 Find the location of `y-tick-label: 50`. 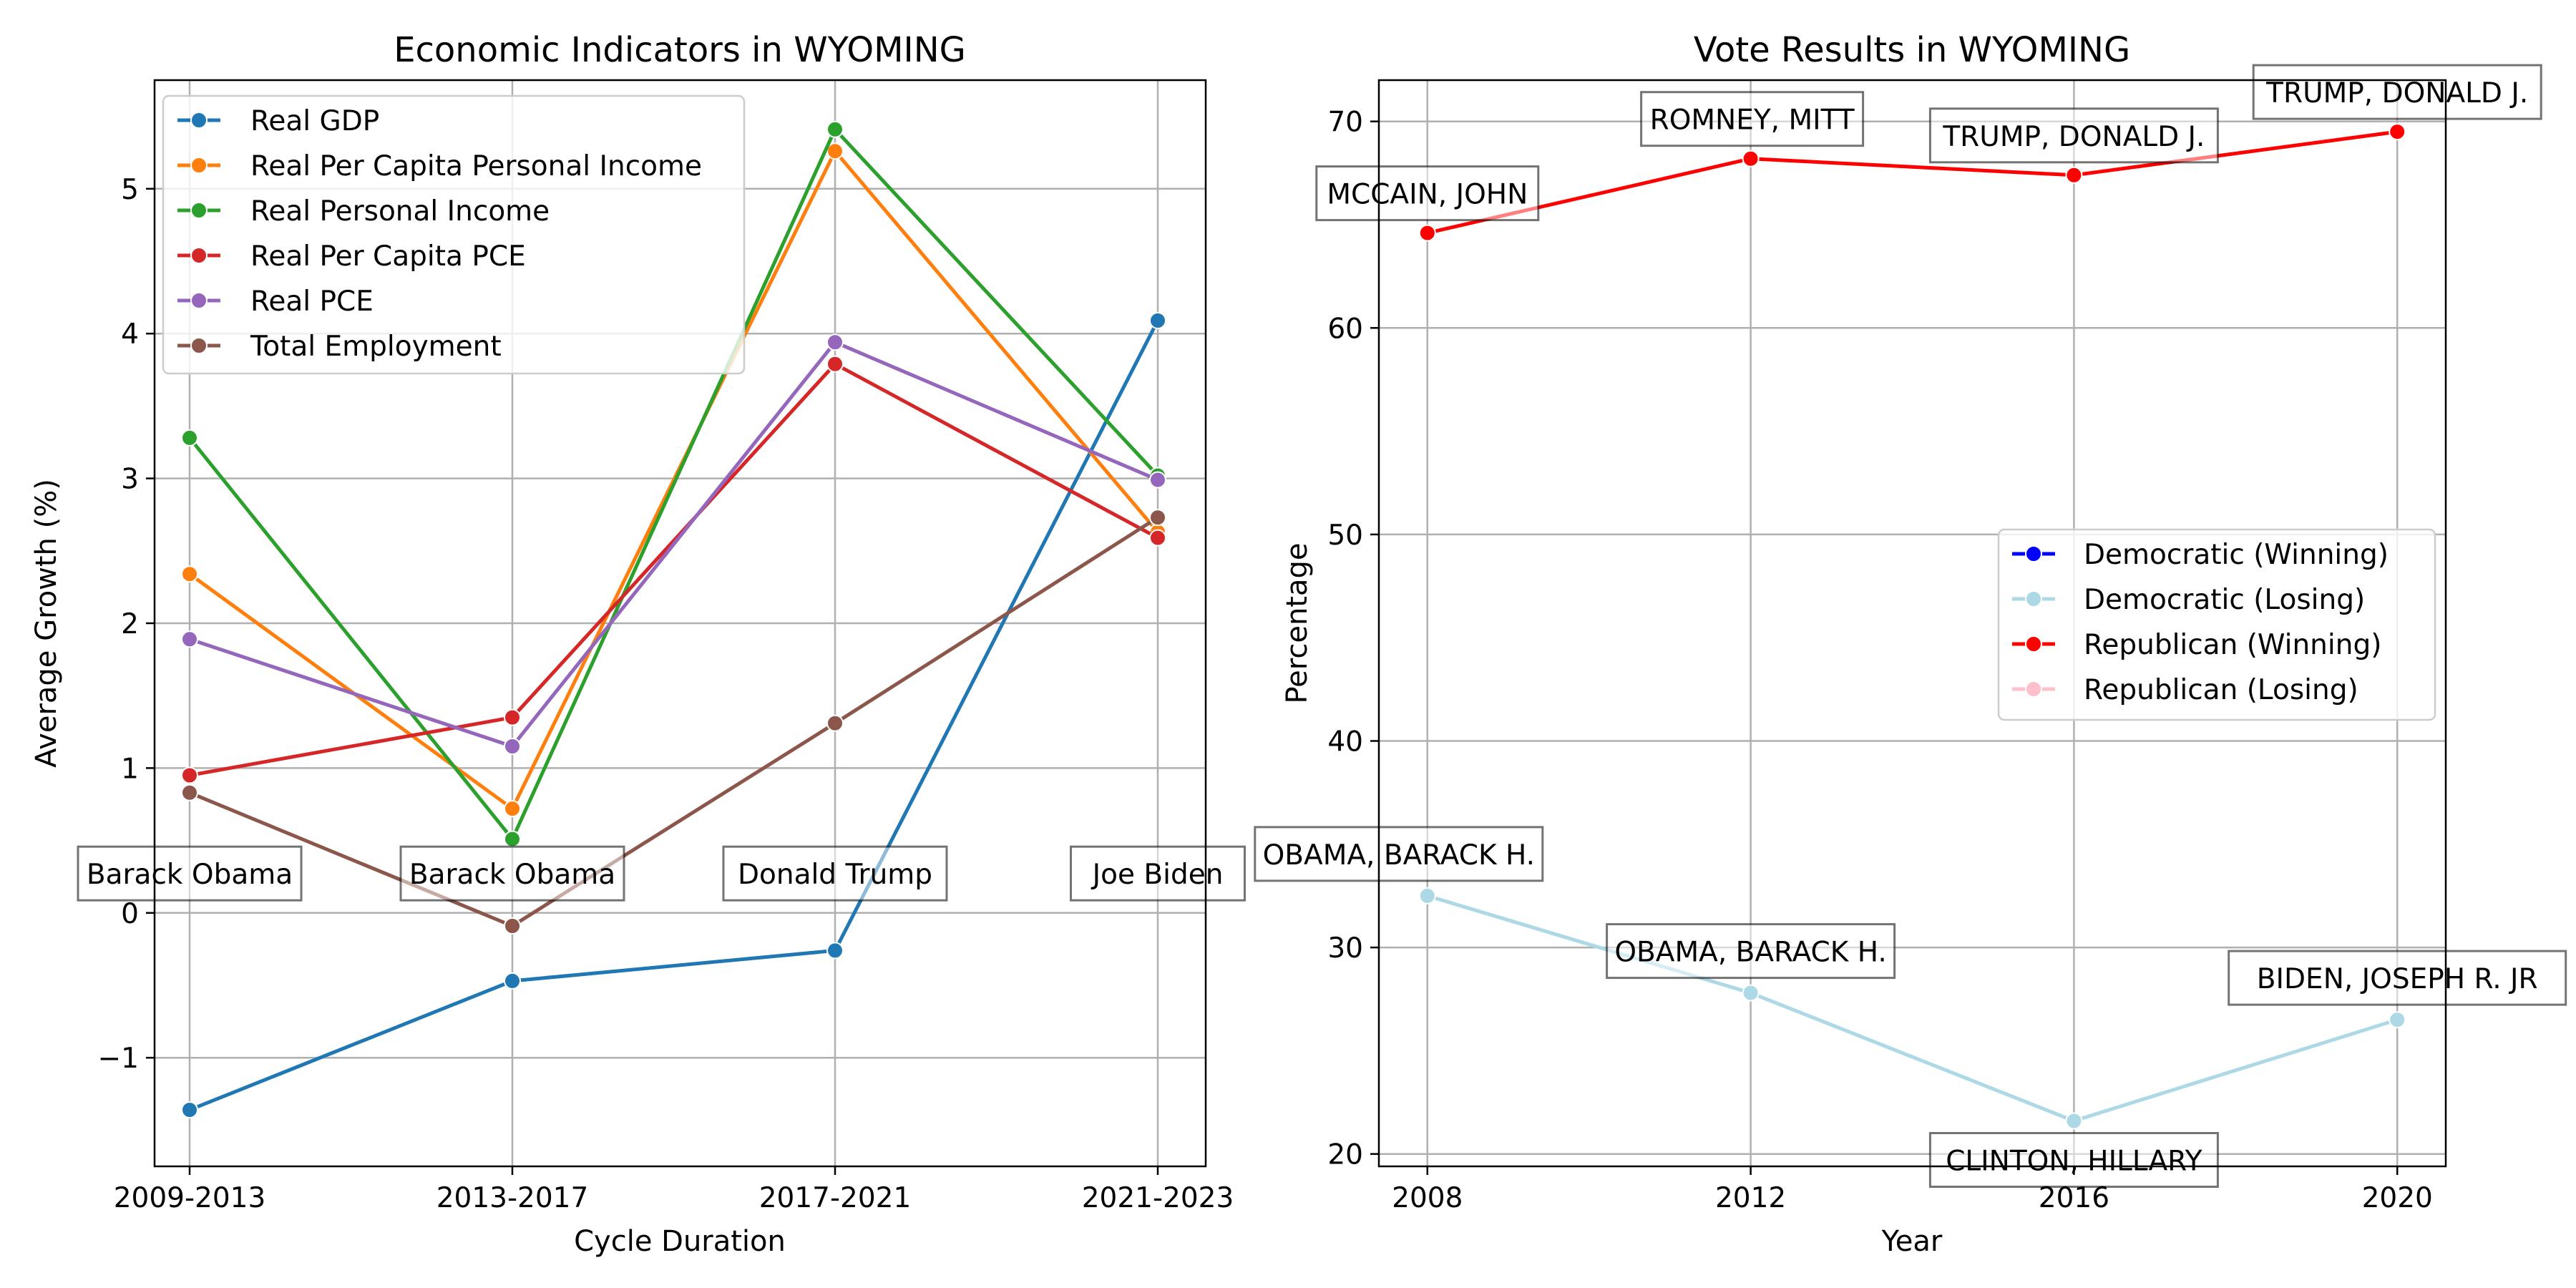

y-tick-label: 50 is located at coordinates (1345, 535).